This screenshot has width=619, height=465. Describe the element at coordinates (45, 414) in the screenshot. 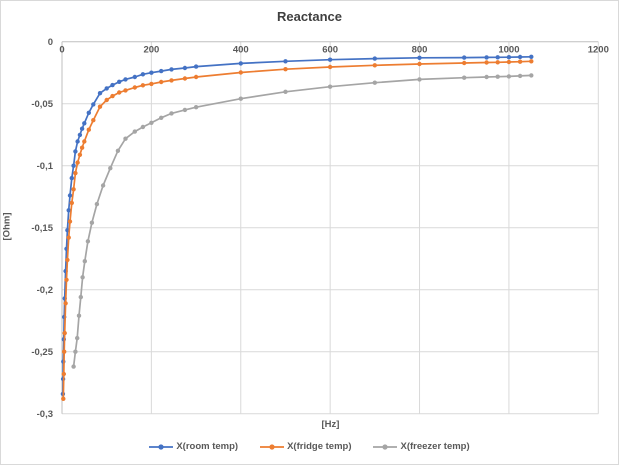

I see `y-tick-label: -0,3` at that location.